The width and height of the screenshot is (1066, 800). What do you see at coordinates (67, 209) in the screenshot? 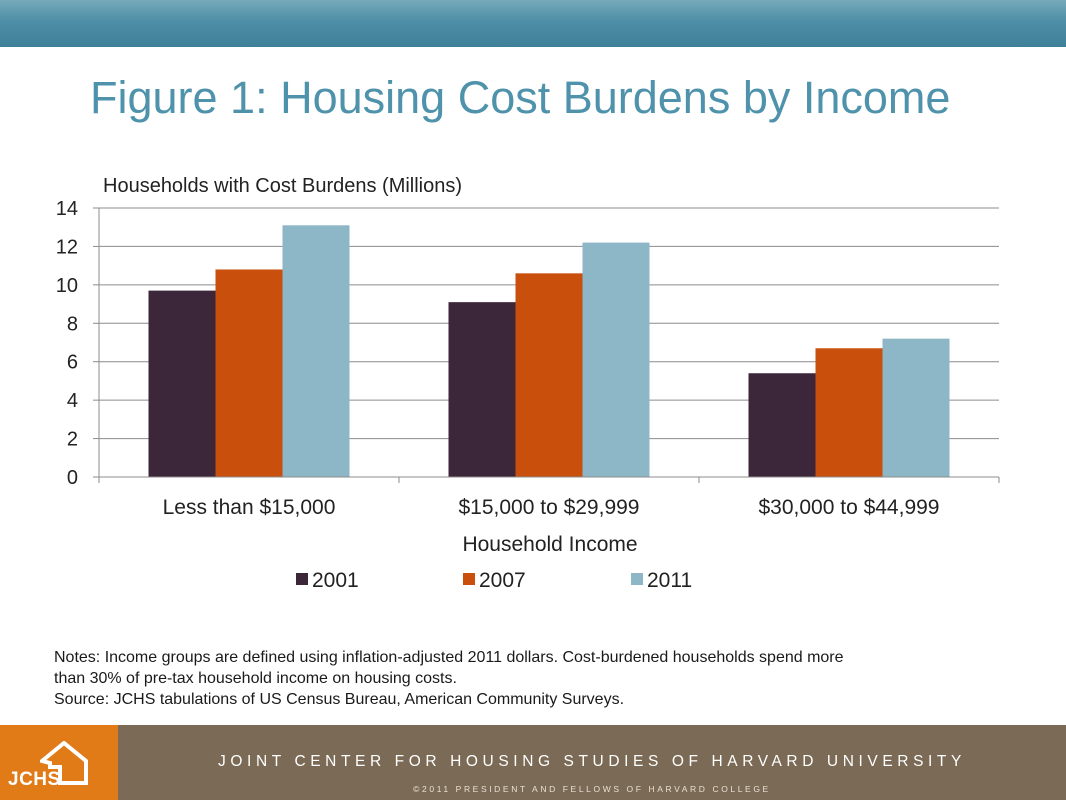
I see `y-tick-label: 14` at bounding box center [67, 209].